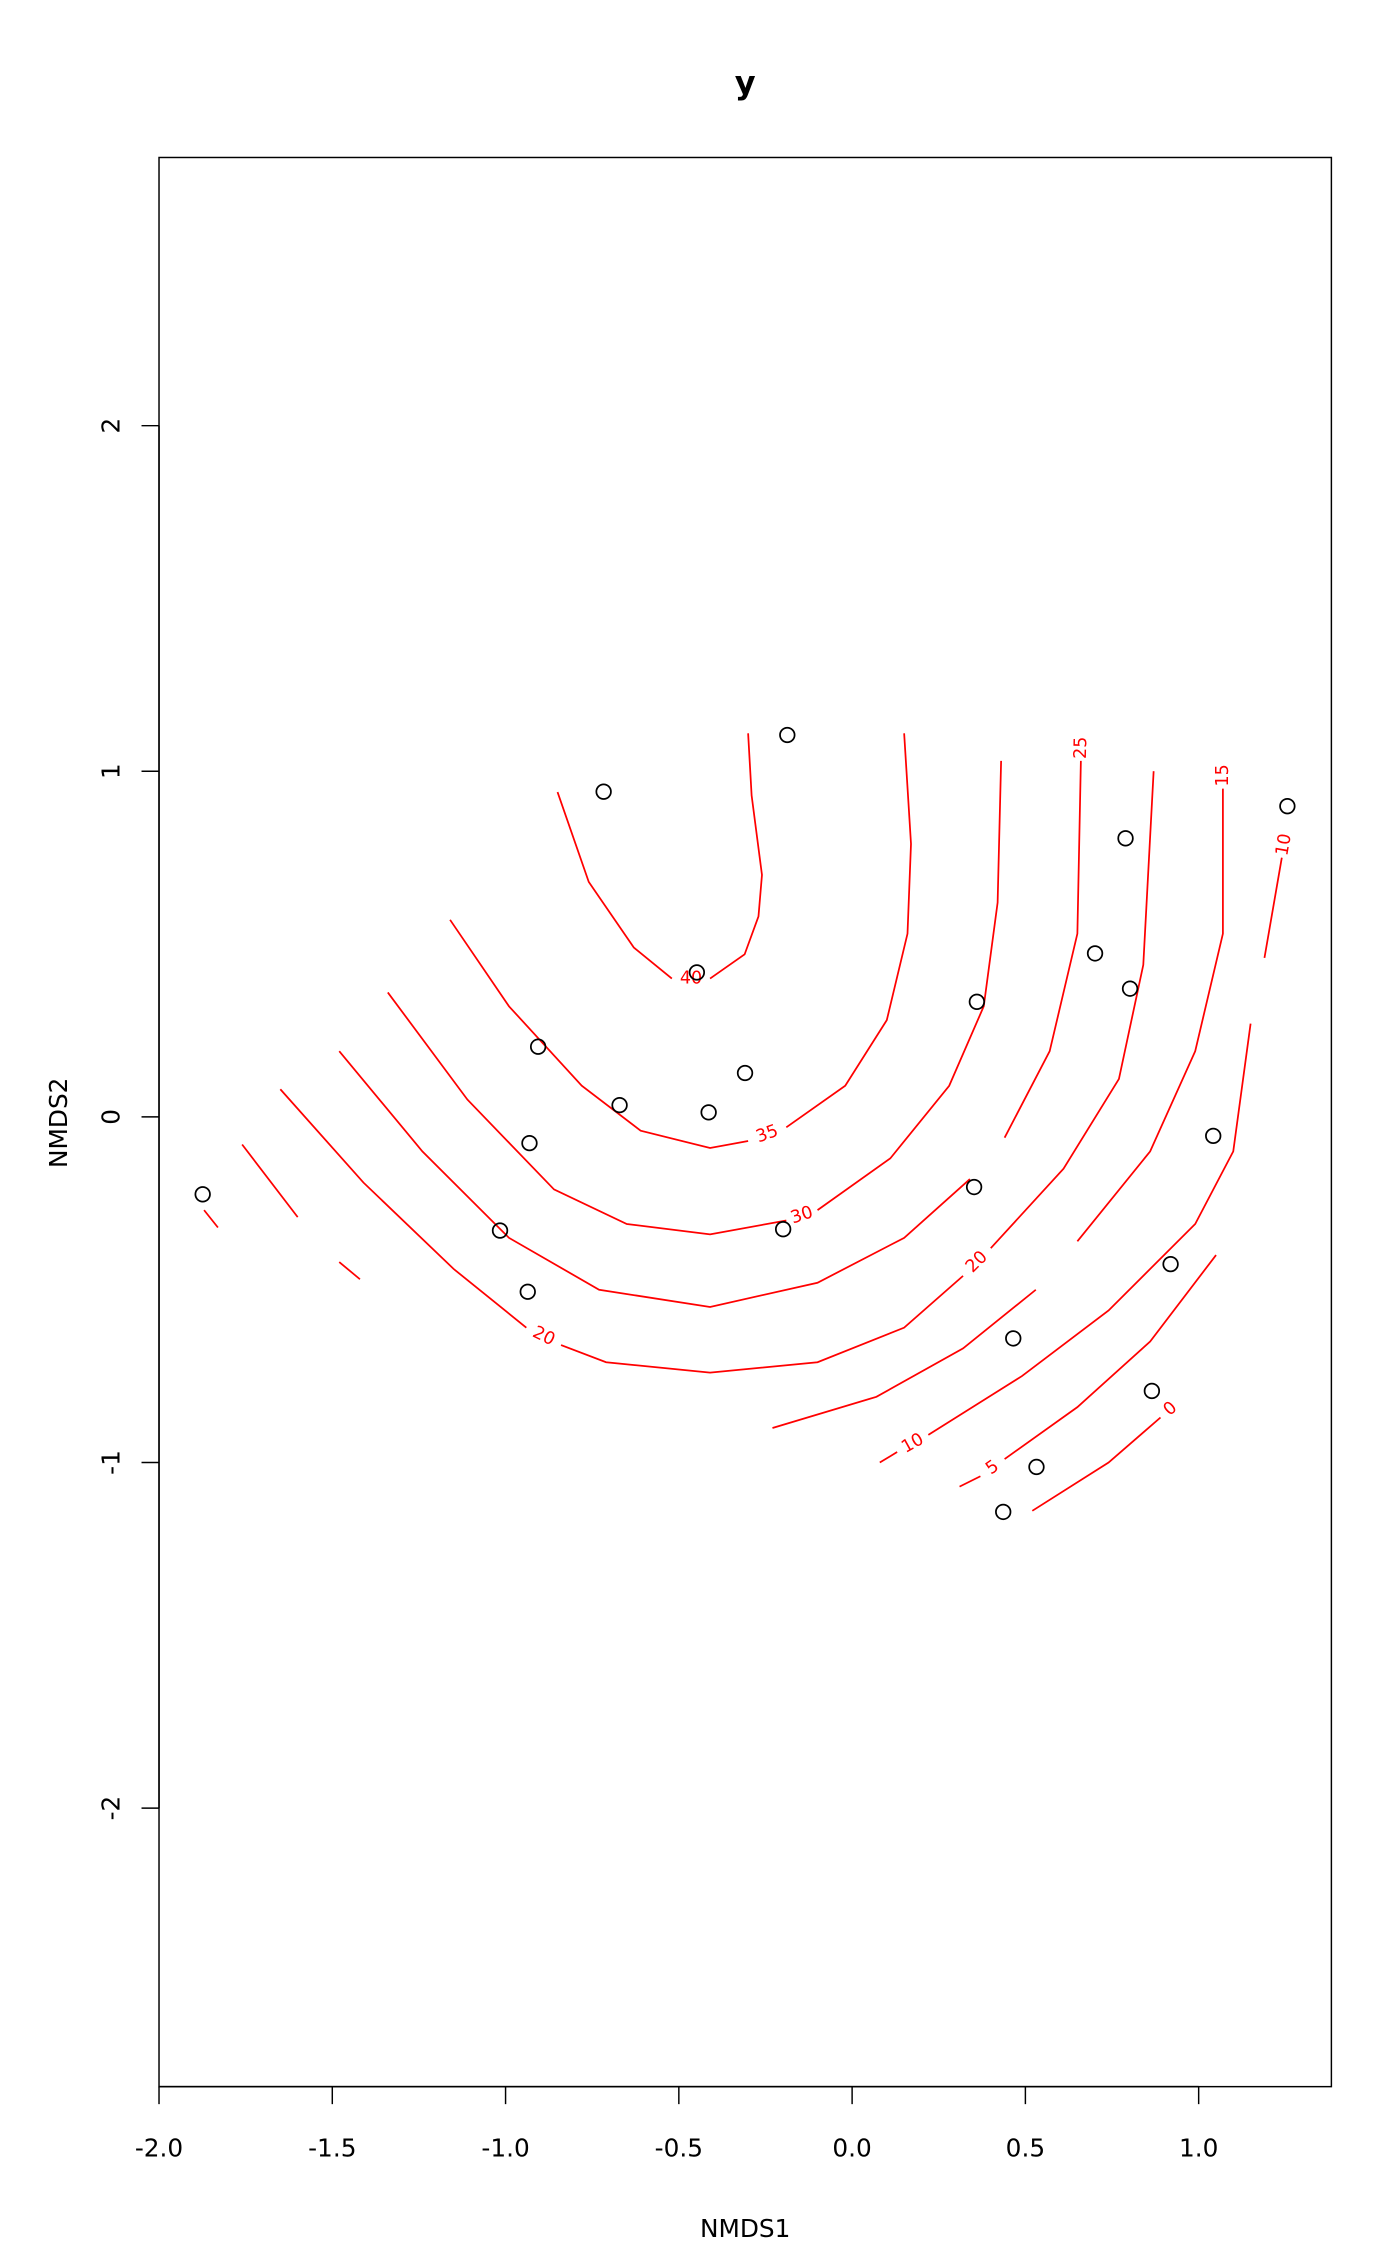 Image resolution: width=1400 pixels, height=2266 pixels. I want to click on x-tick-label: -0.5, so click(679, 2148).